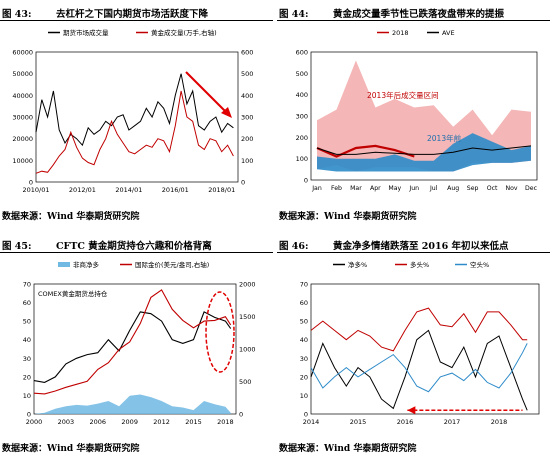  I want to click on net-long-area, so click(132, 404).